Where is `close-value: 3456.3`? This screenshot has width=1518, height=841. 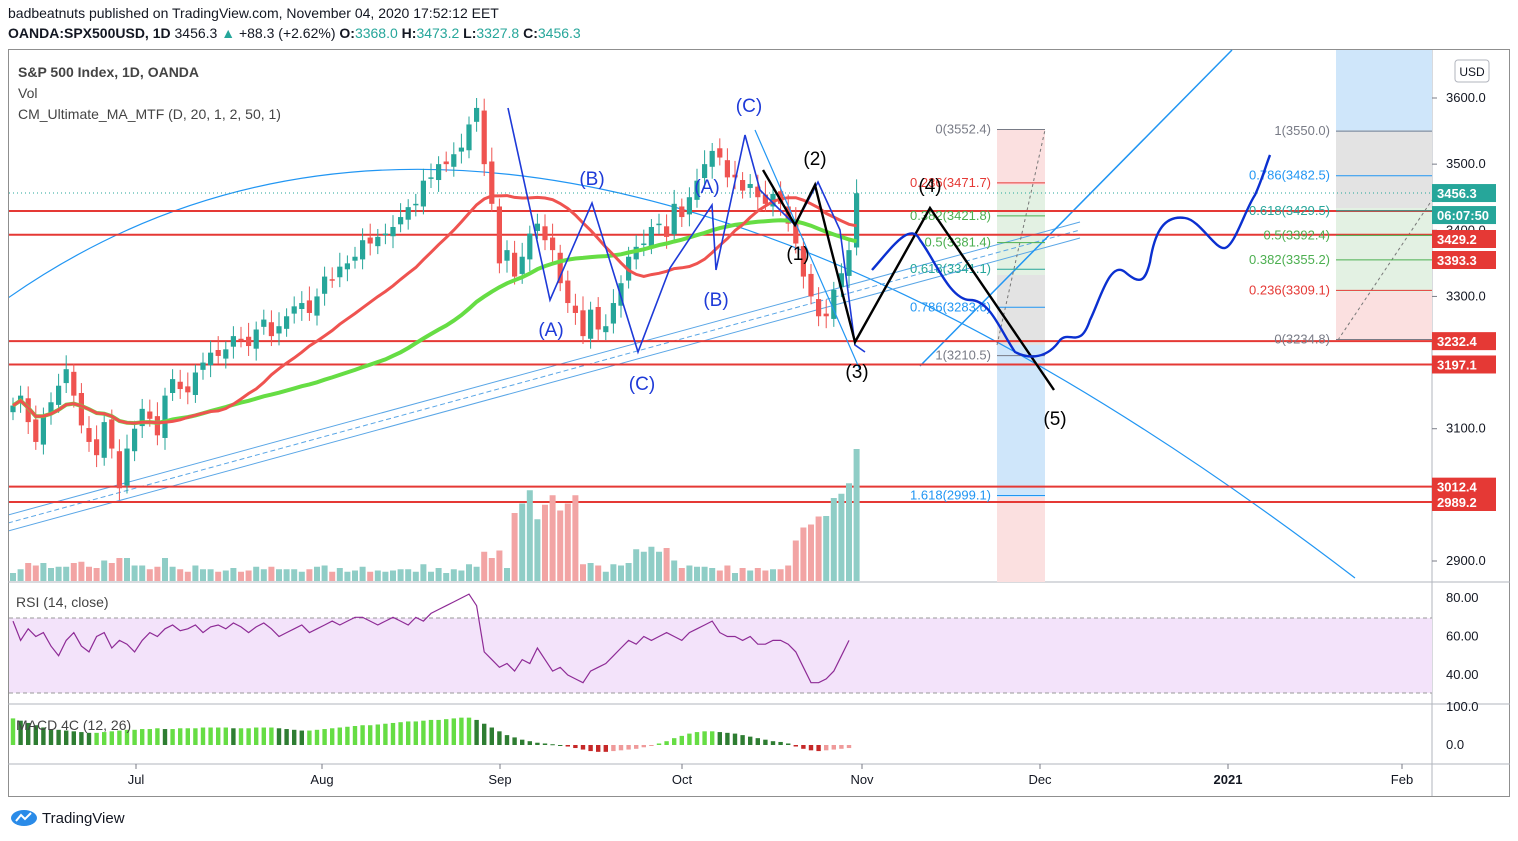 close-value: 3456.3 is located at coordinates (559, 33).